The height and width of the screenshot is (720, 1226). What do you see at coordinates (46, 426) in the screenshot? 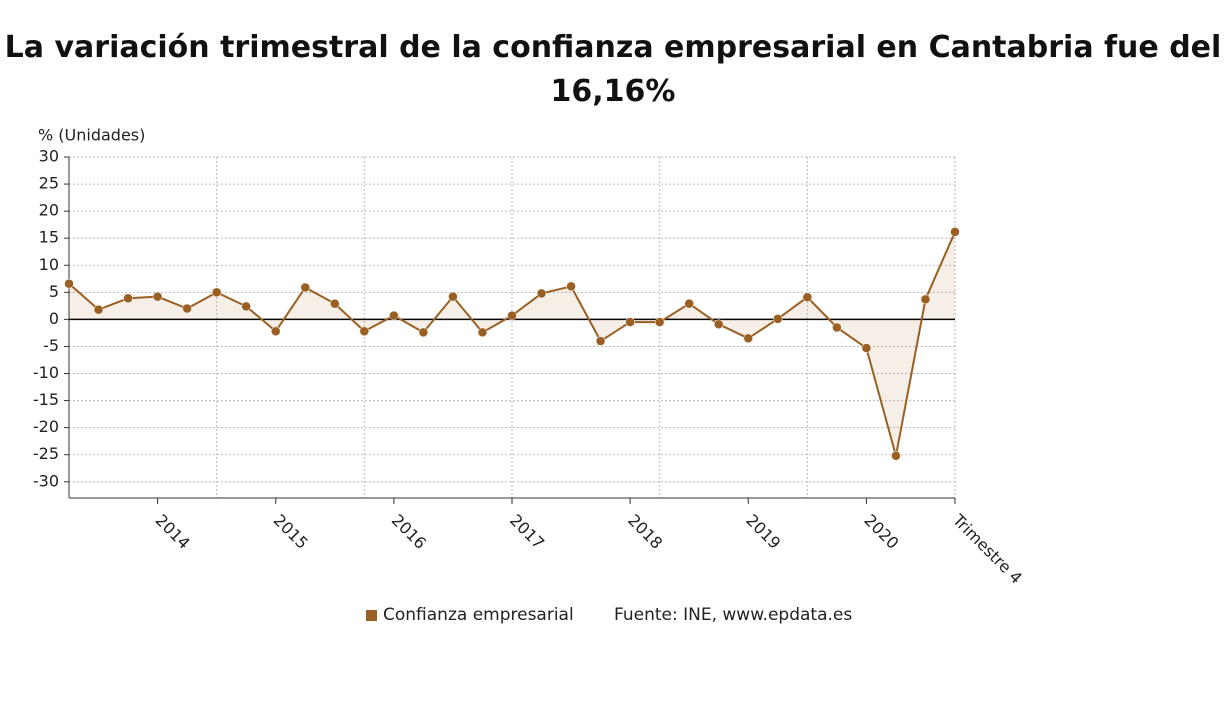
I see `y-tick-label: -20` at bounding box center [46, 426].